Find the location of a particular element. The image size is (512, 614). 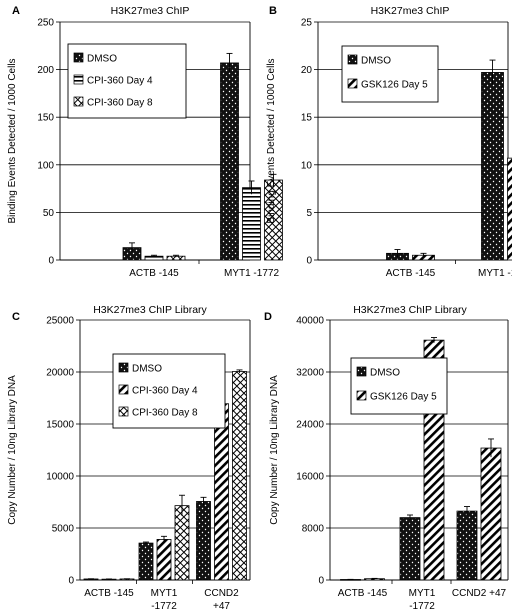

y-tick-label: 40000 is located at coordinates (310, 321).